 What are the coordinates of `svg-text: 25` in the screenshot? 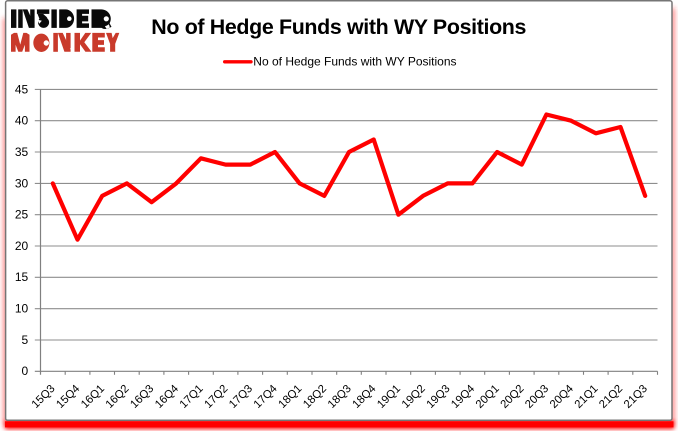 It's located at (22, 215).